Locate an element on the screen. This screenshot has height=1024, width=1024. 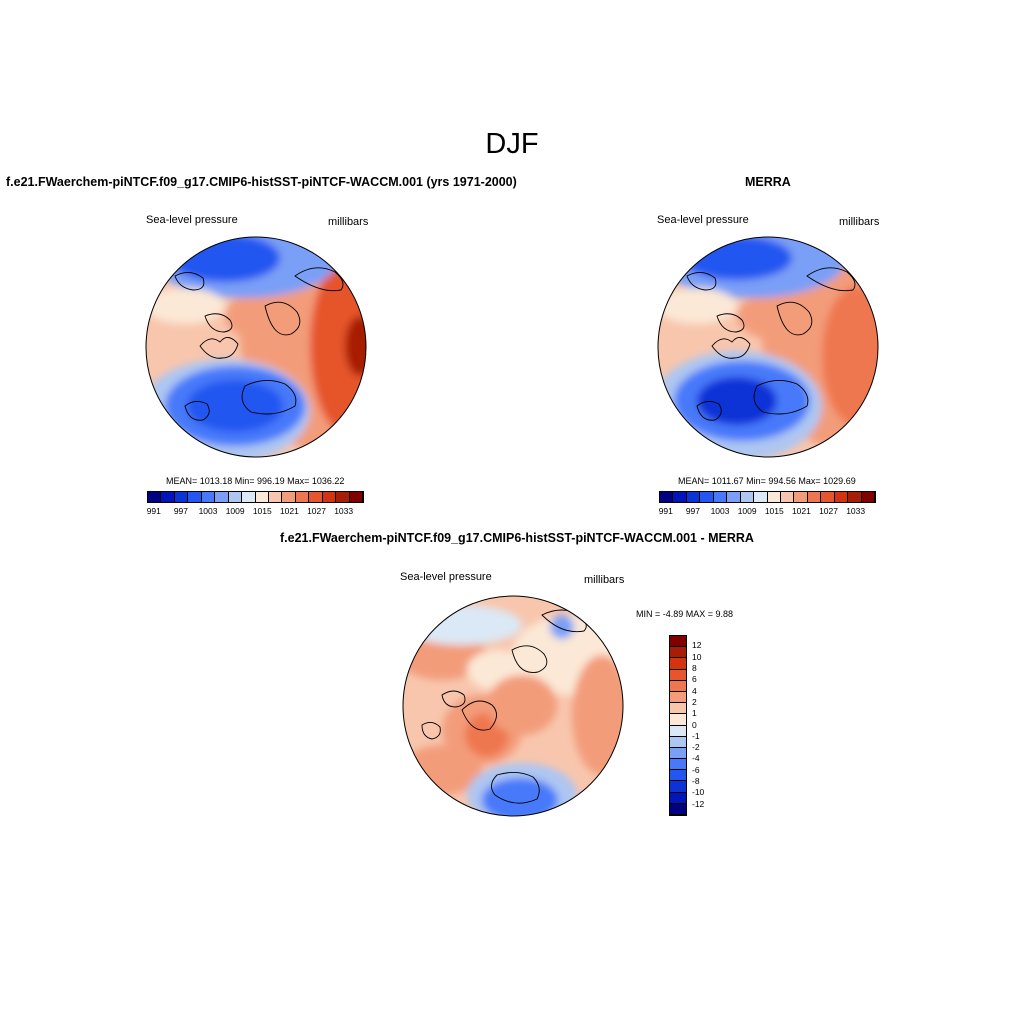
model-colorbar is located at coordinates (255, 497).